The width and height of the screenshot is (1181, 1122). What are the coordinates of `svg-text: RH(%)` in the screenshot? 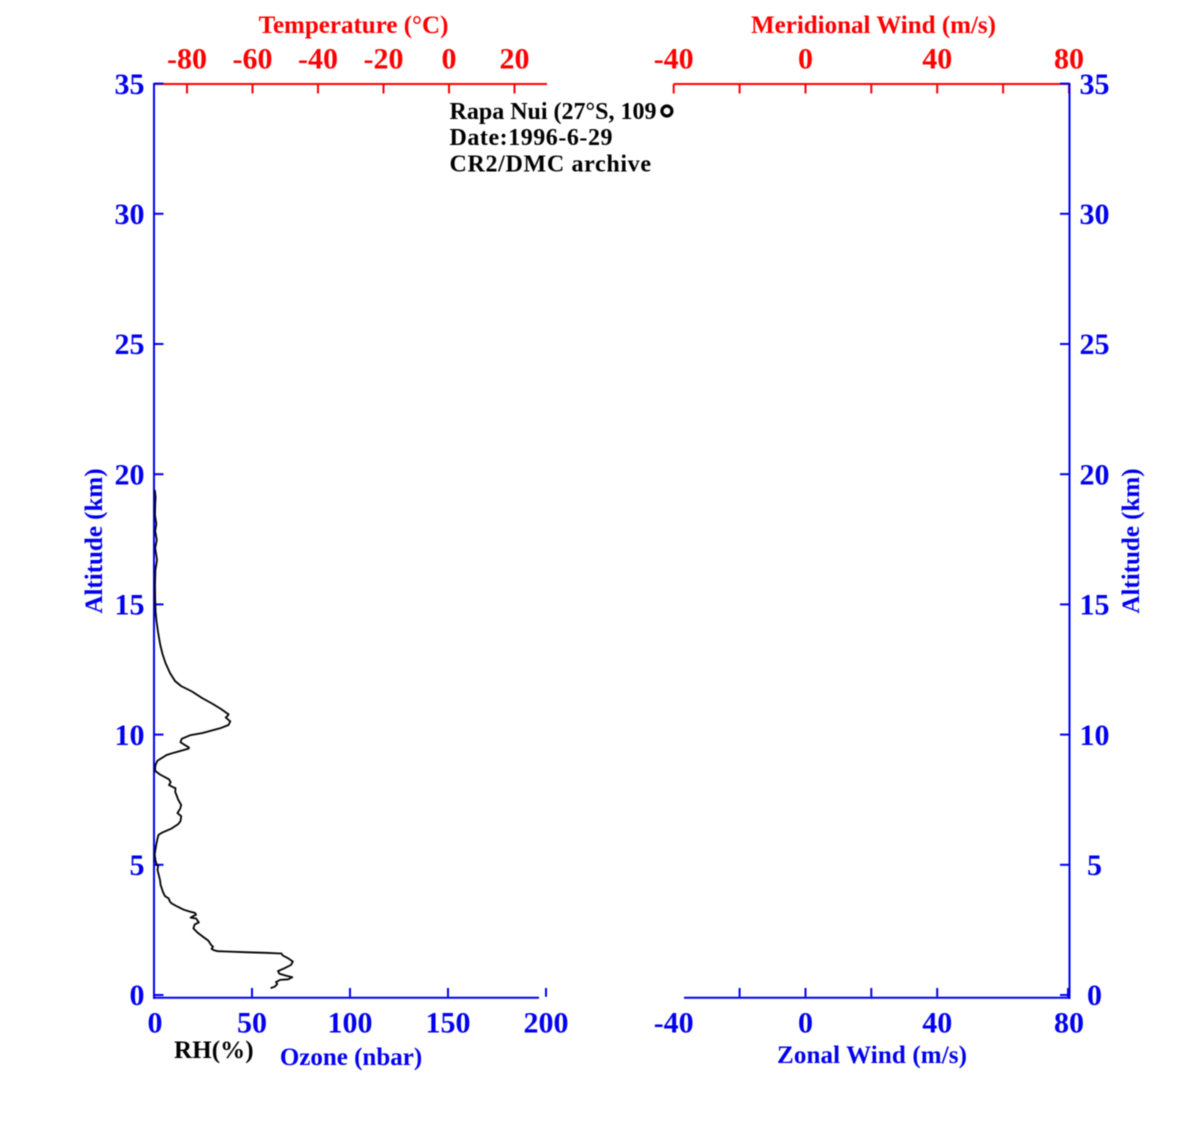 It's located at (213, 1050).